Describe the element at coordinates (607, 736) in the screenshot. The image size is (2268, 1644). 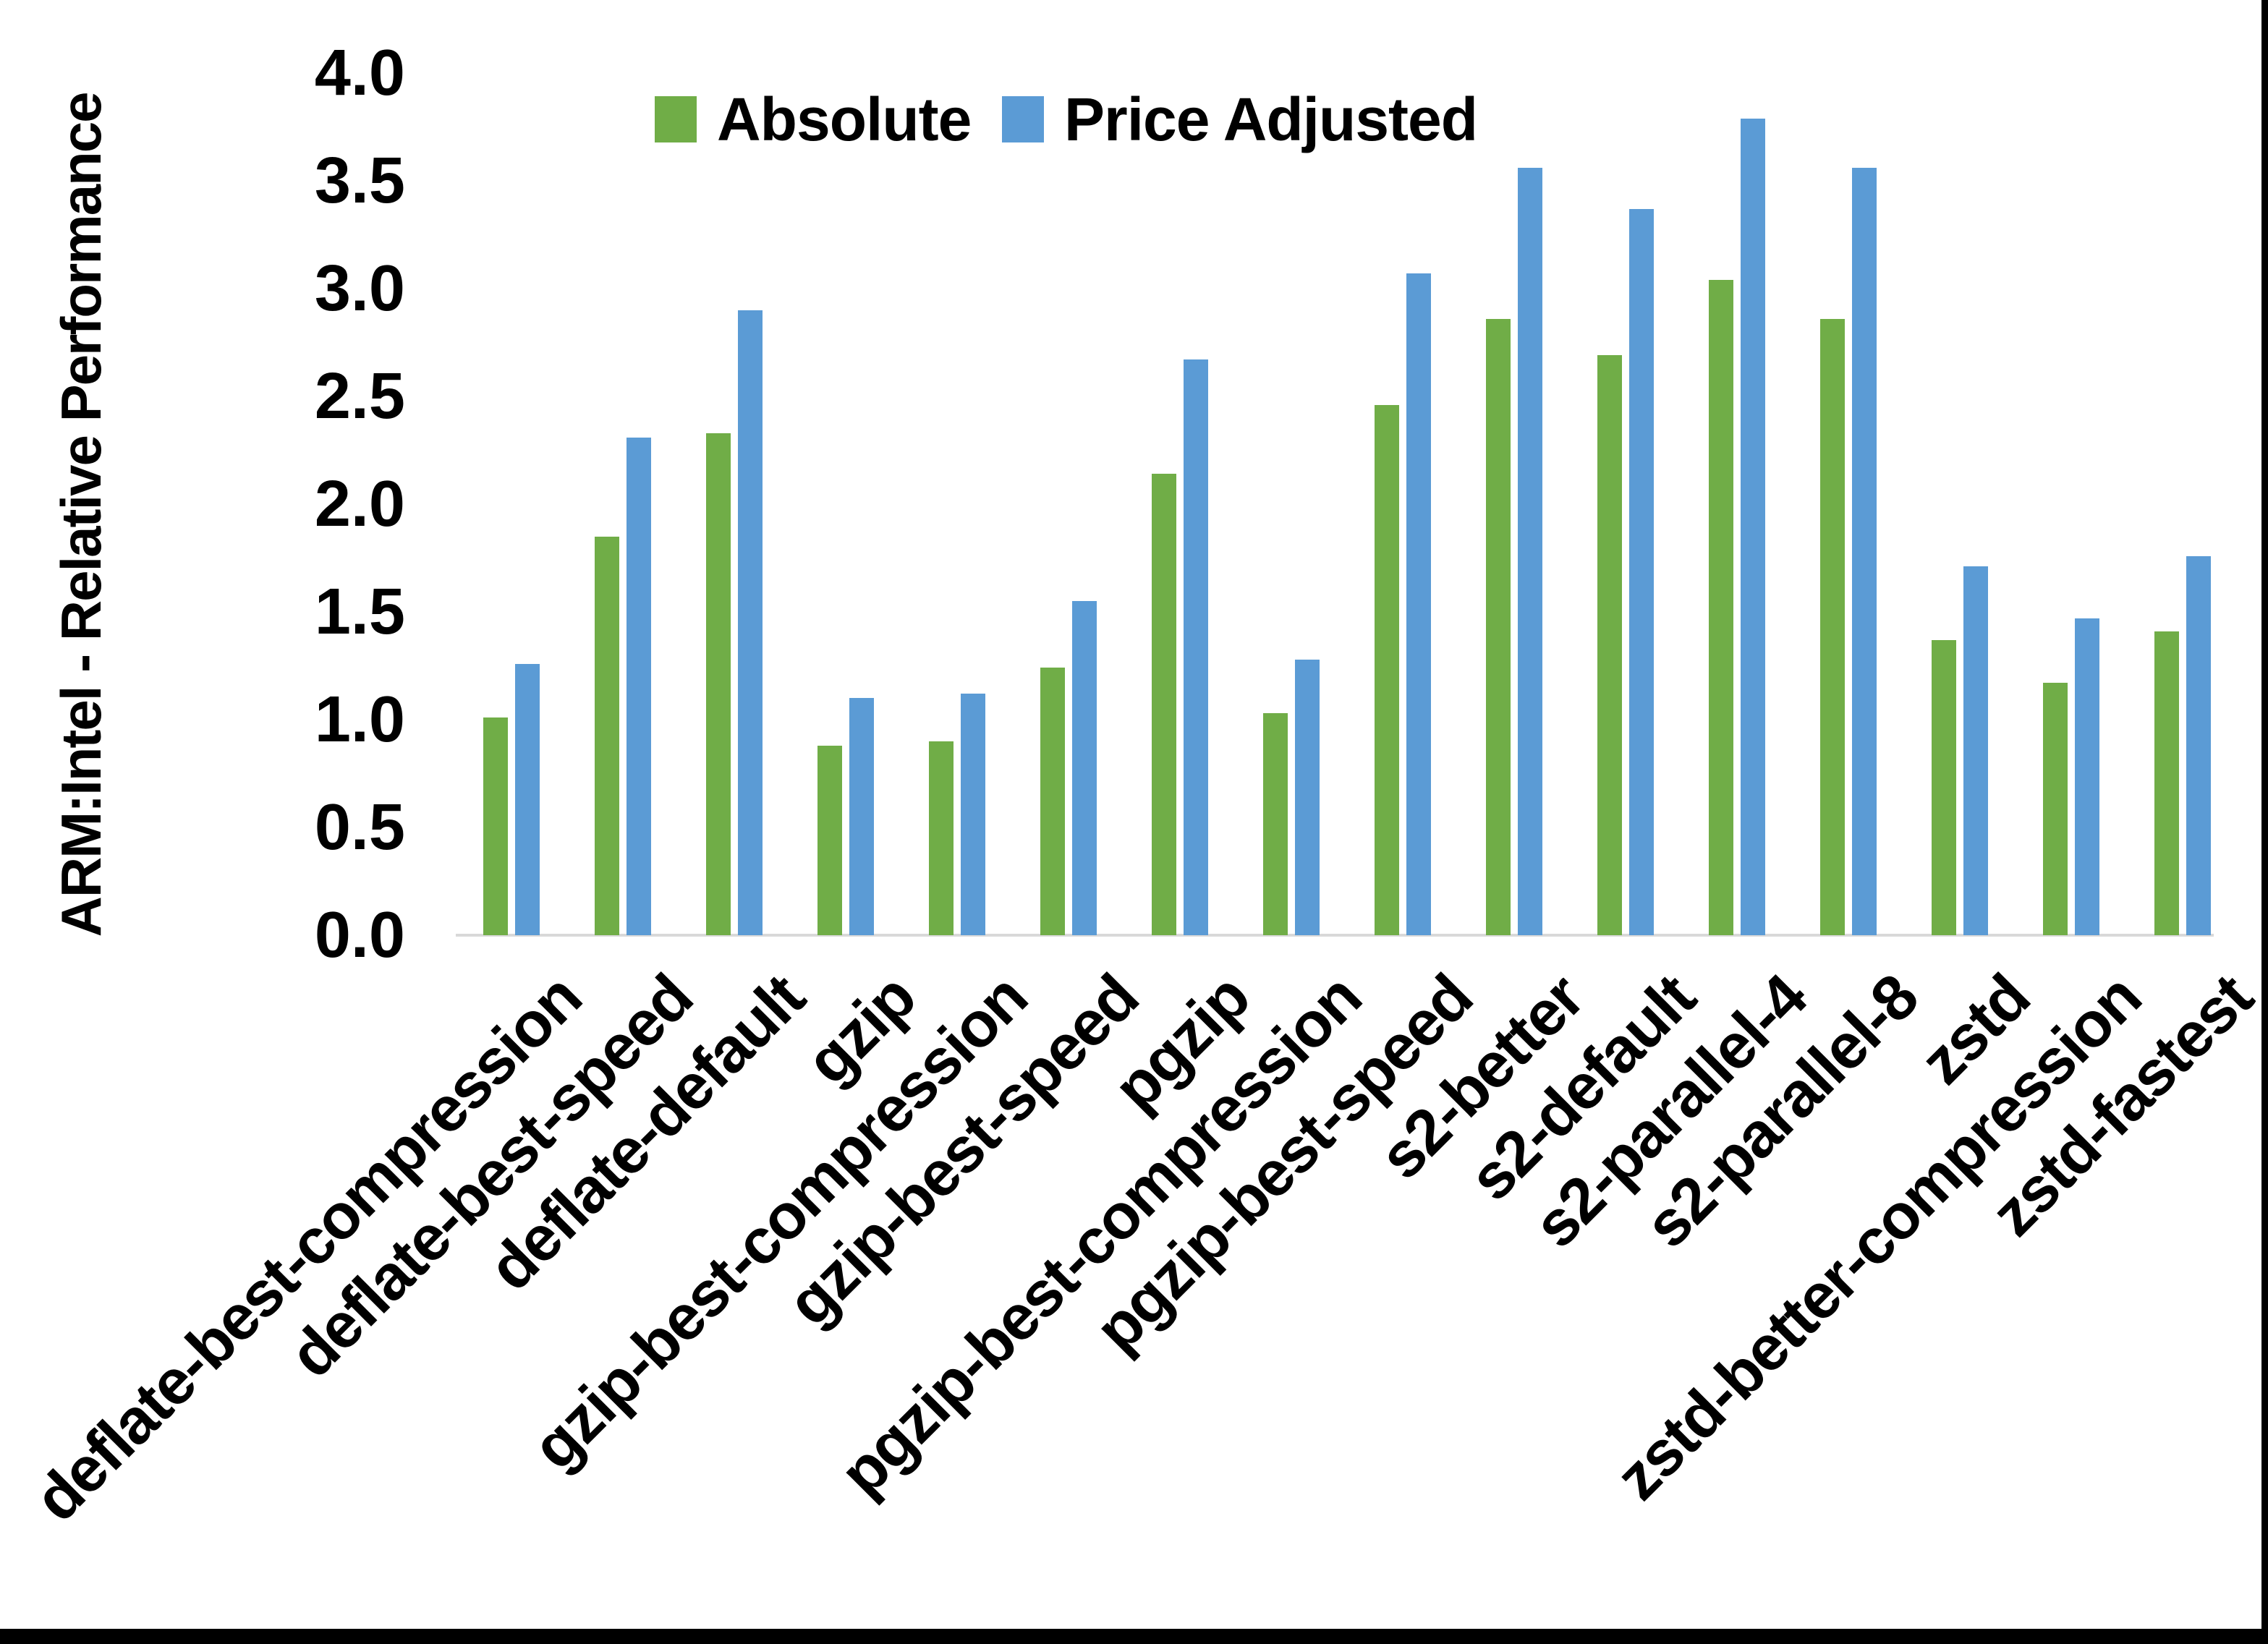
I see `bar-absolute-deflate-best-speed` at that location.